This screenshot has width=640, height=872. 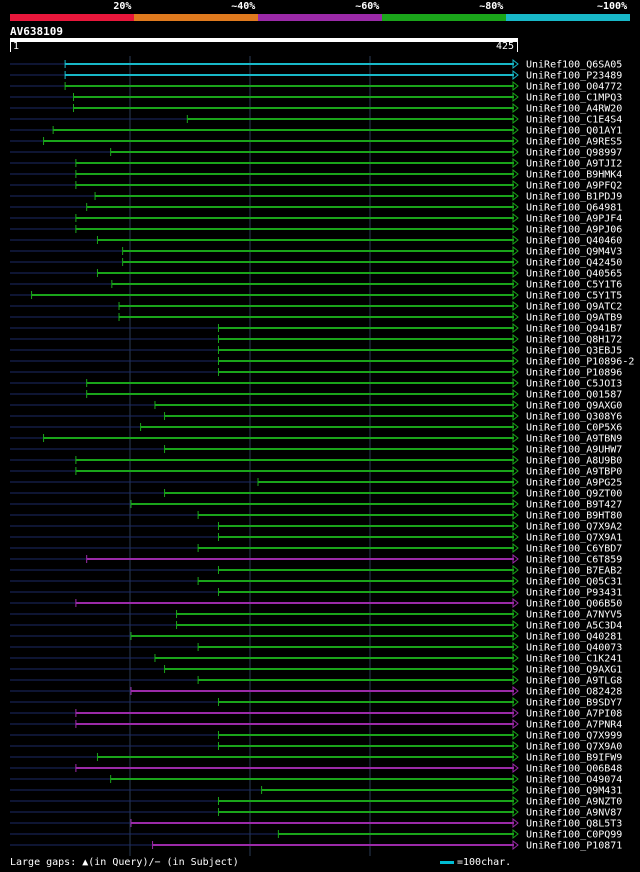 What do you see at coordinates (574, 780) in the screenshot?
I see `hit-label: UniRef100_O49074` at bounding box center [574, 780].